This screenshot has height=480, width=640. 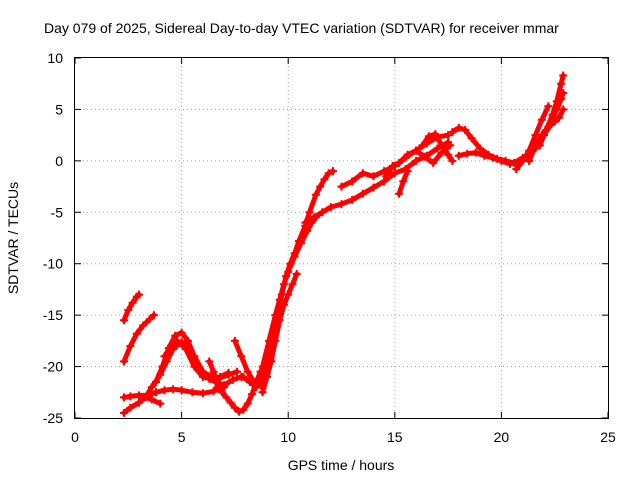 What do you see at coordinates (341, 465) in the screenshot?
I see `x-axis-title: GPS time / hours` at bounding box center [341, 465].